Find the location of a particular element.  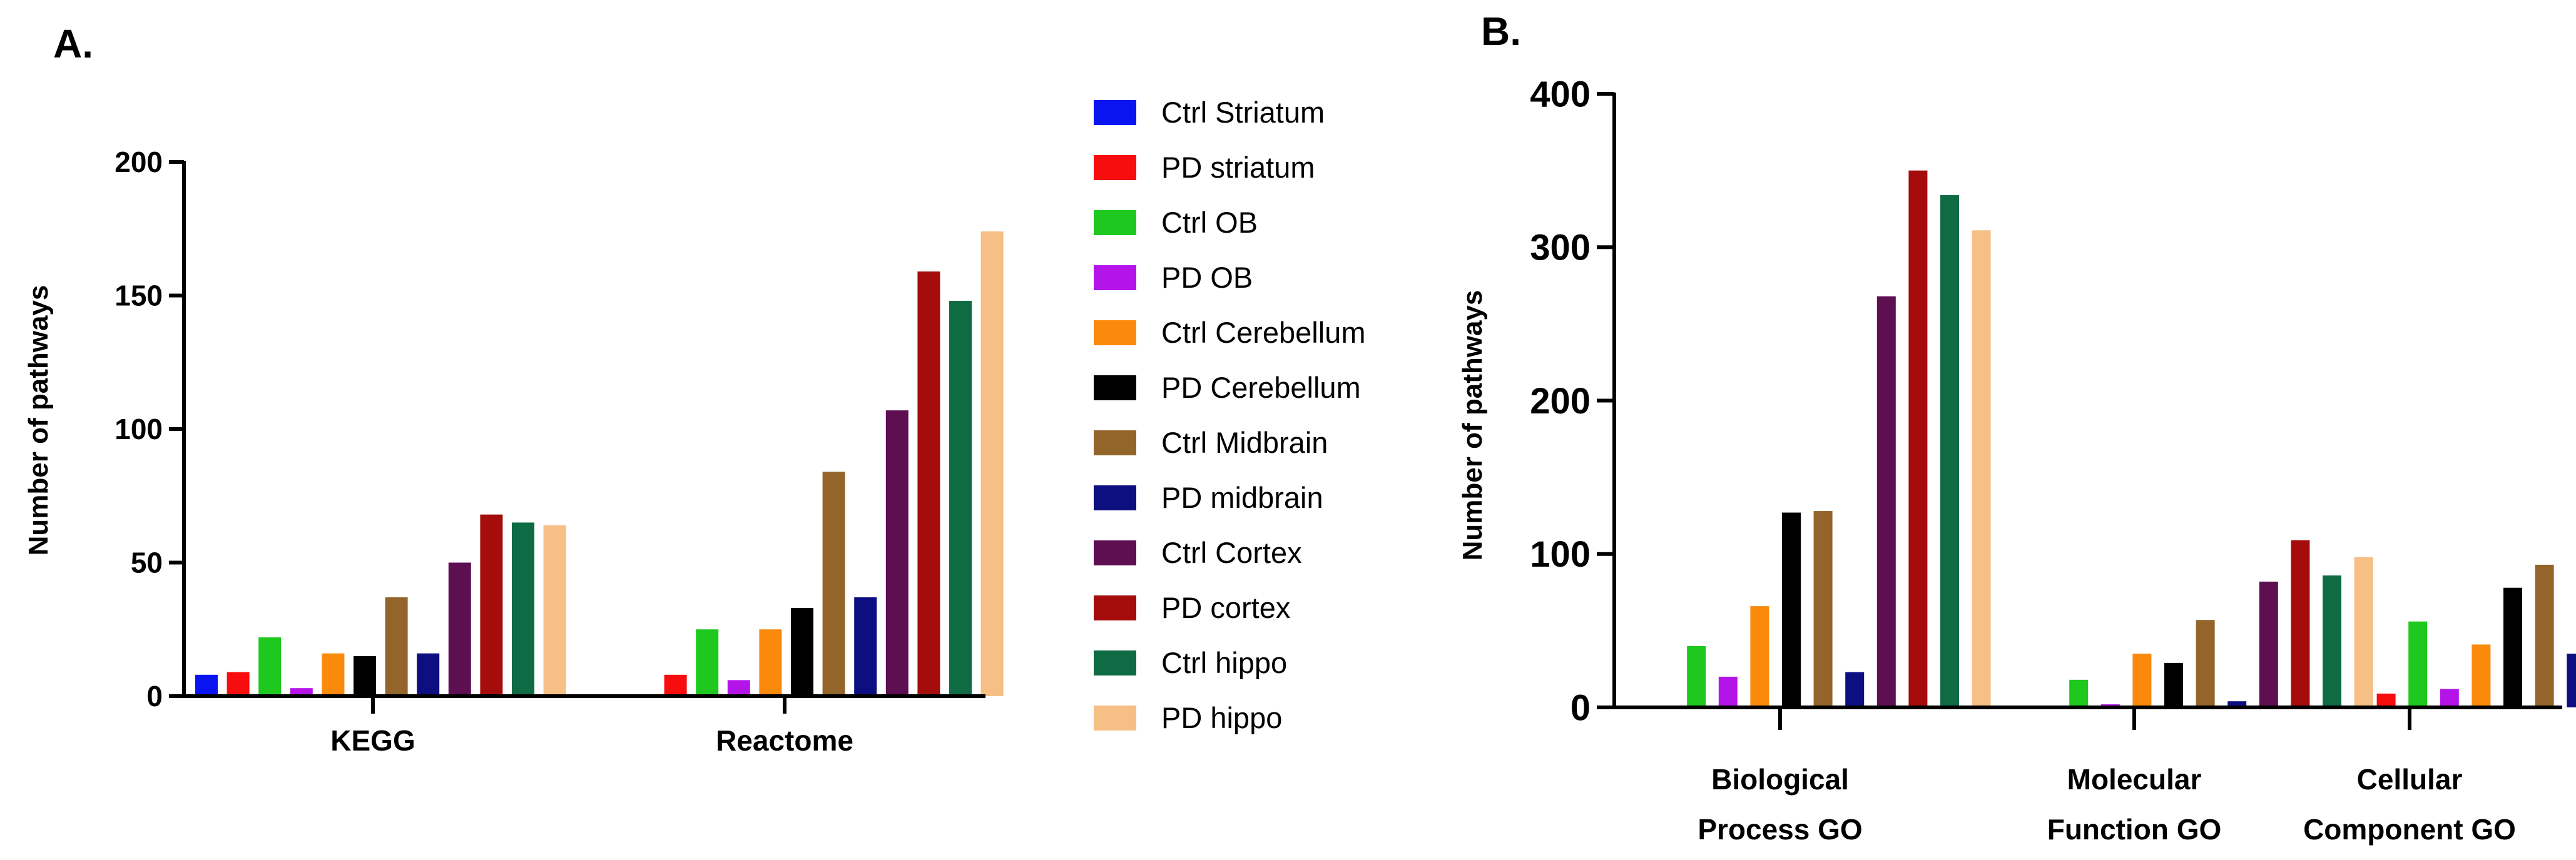

legend-item-pd-cerebellum: PD Cerebellum is located at coordinates (1227, 387).